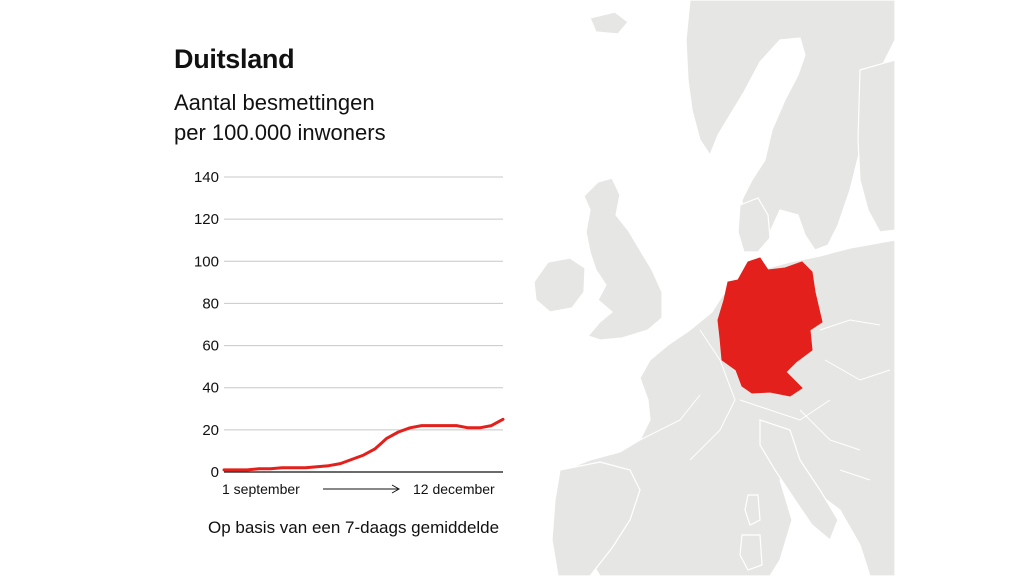 This screenshot has height=576, width=1024. Describe the element at coordinates (559, 285) in the screenshot. I see `ireland-landmass` at that location.